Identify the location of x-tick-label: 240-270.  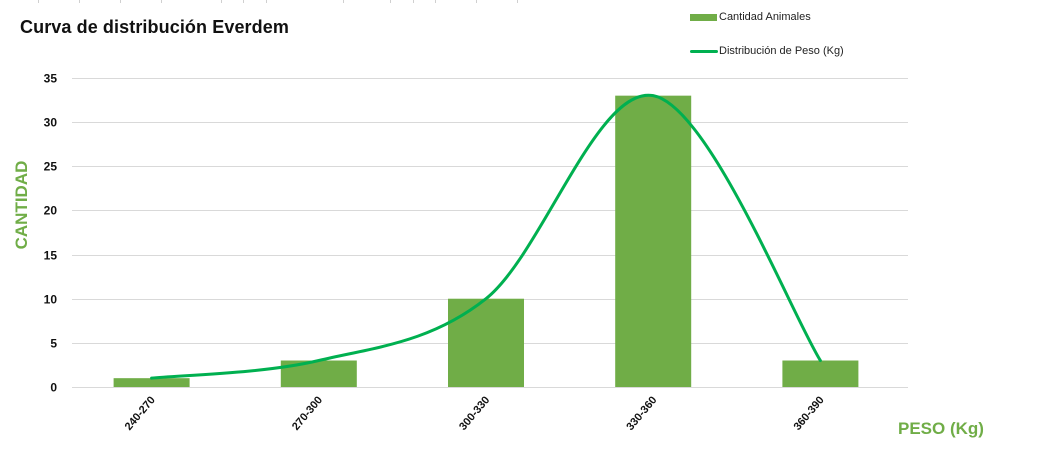
(140, 413).